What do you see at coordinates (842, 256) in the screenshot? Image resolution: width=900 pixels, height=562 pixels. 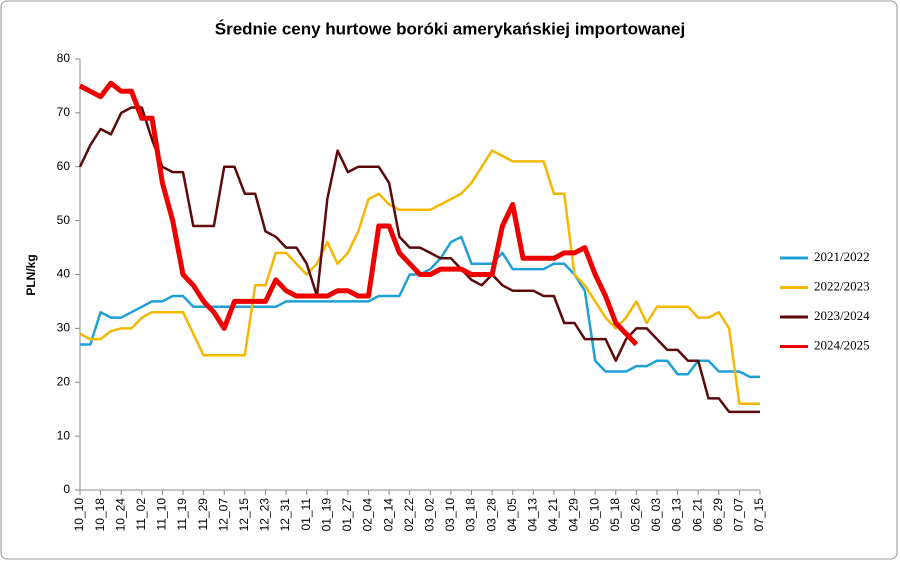 I see `legend-label: 2021/2022` at bounding box center [842, 256].